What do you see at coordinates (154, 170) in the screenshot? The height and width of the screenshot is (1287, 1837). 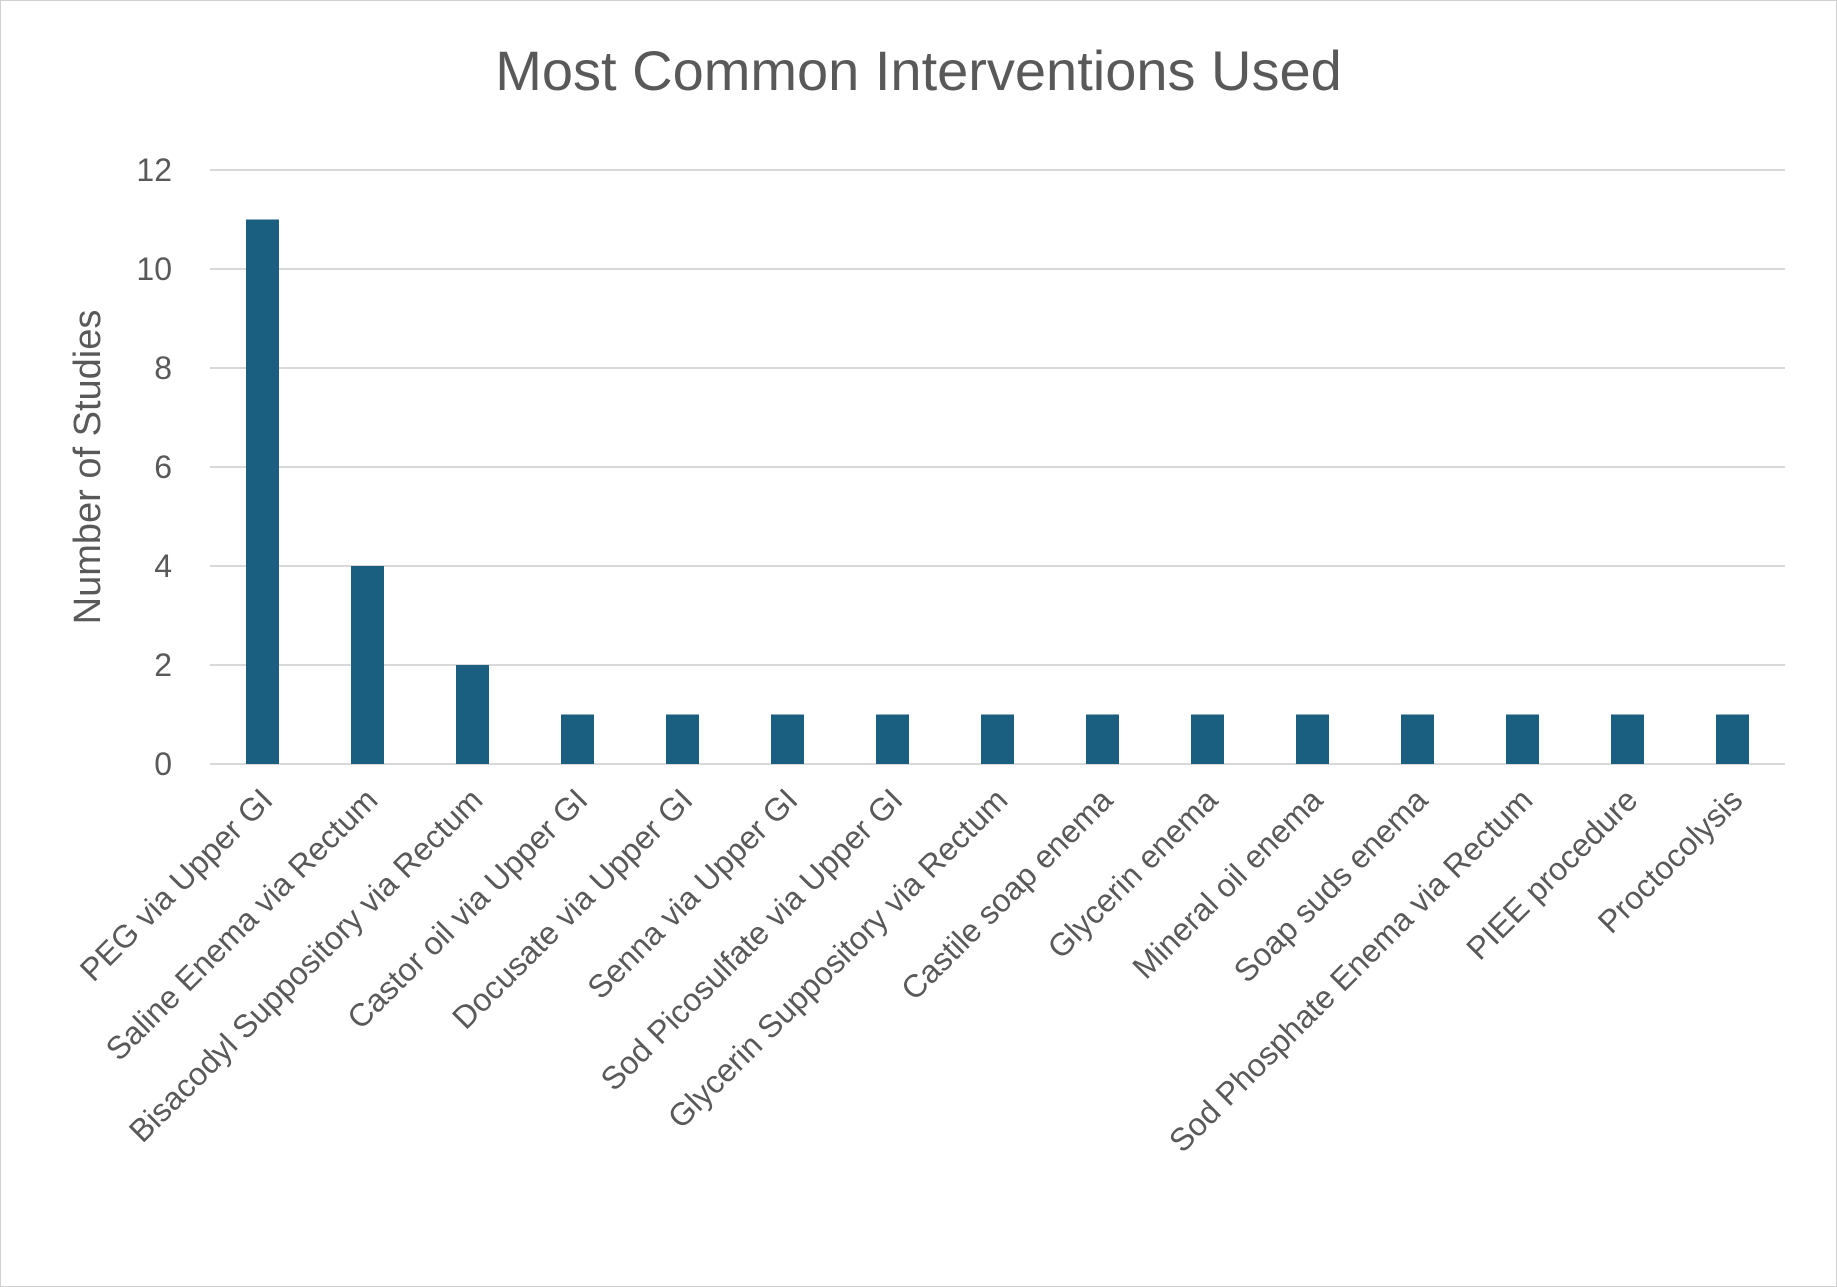 I see `y-tick-label: 12` at bounding box center [154, 170].